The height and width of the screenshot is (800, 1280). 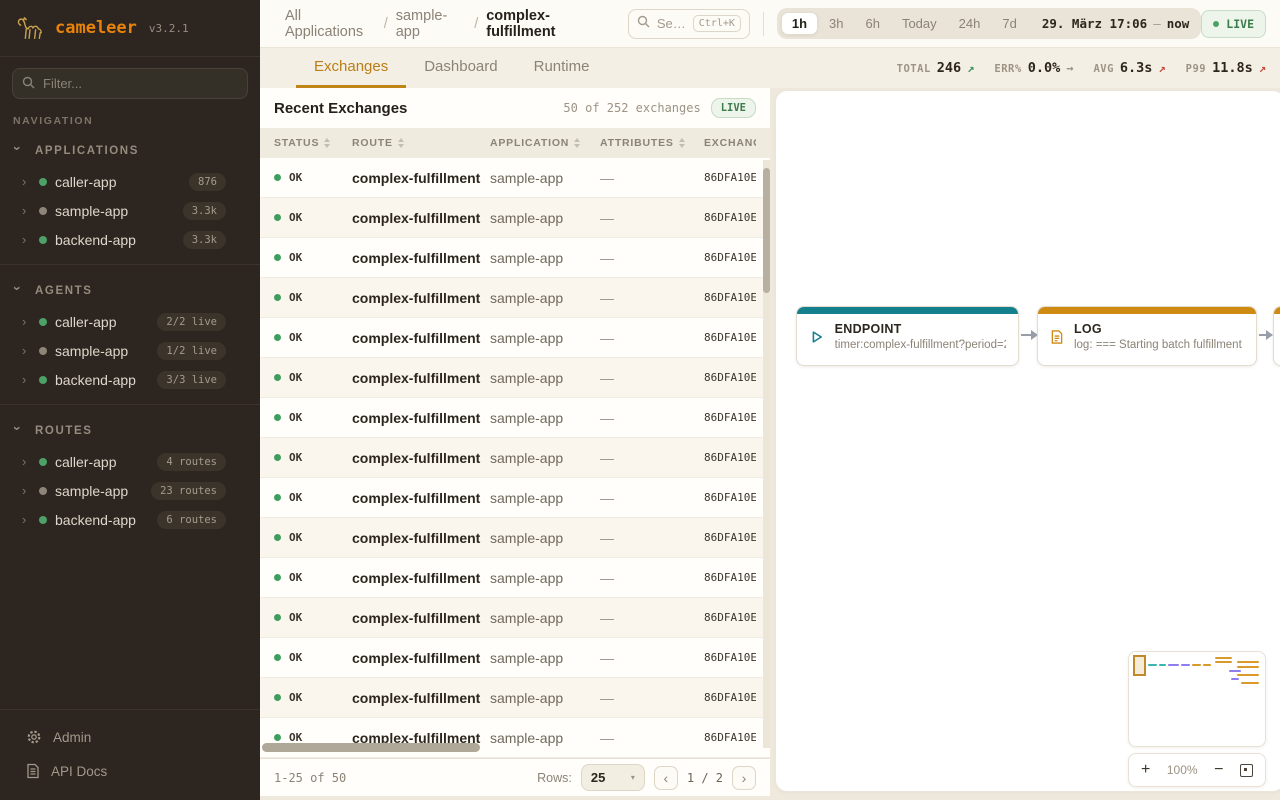 What do you see at coordinates (652, 143) in the screenshot?
I see `column-header-attributes: ATTRIBUTES` at bounding box center [652, 143].